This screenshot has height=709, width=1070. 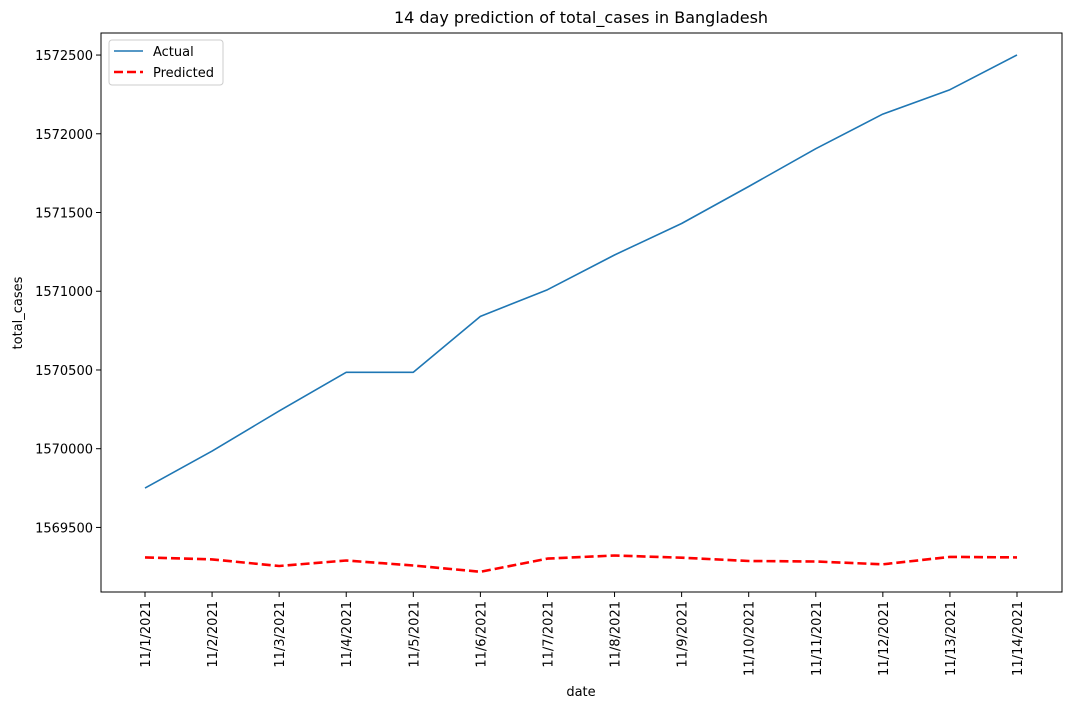 What do you see at coordinates (481, 634) in the screenshot?
I see `x-tick-label: 11/6/2021` at bounding box center [481, 634].